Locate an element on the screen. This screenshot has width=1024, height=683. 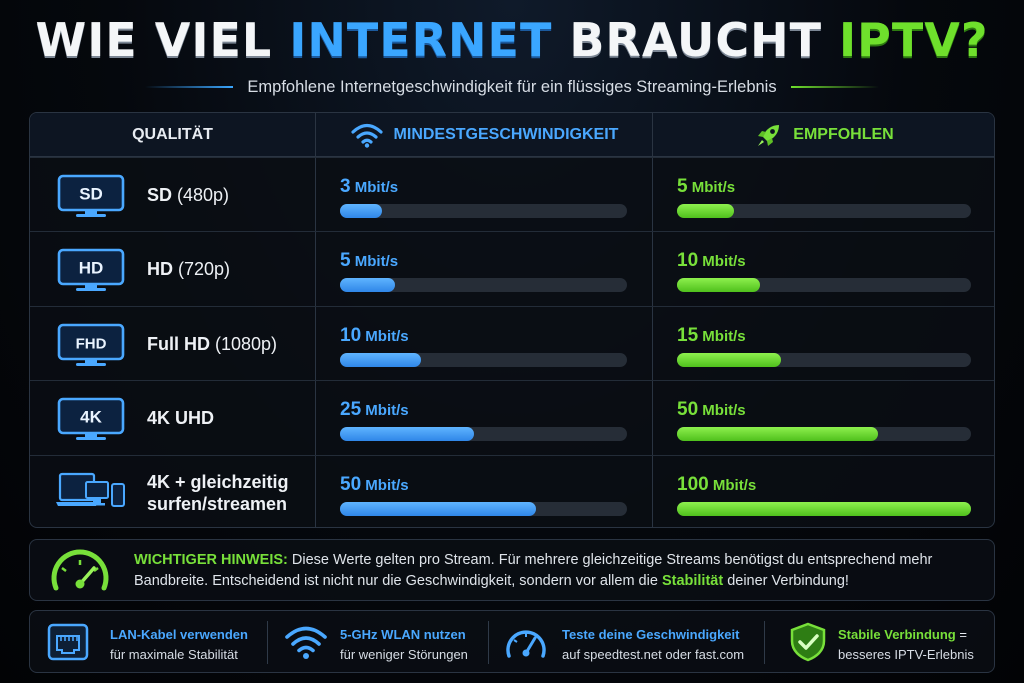
rec-speed-value: 10 Mbit/s is located at coordinates (711, 261).